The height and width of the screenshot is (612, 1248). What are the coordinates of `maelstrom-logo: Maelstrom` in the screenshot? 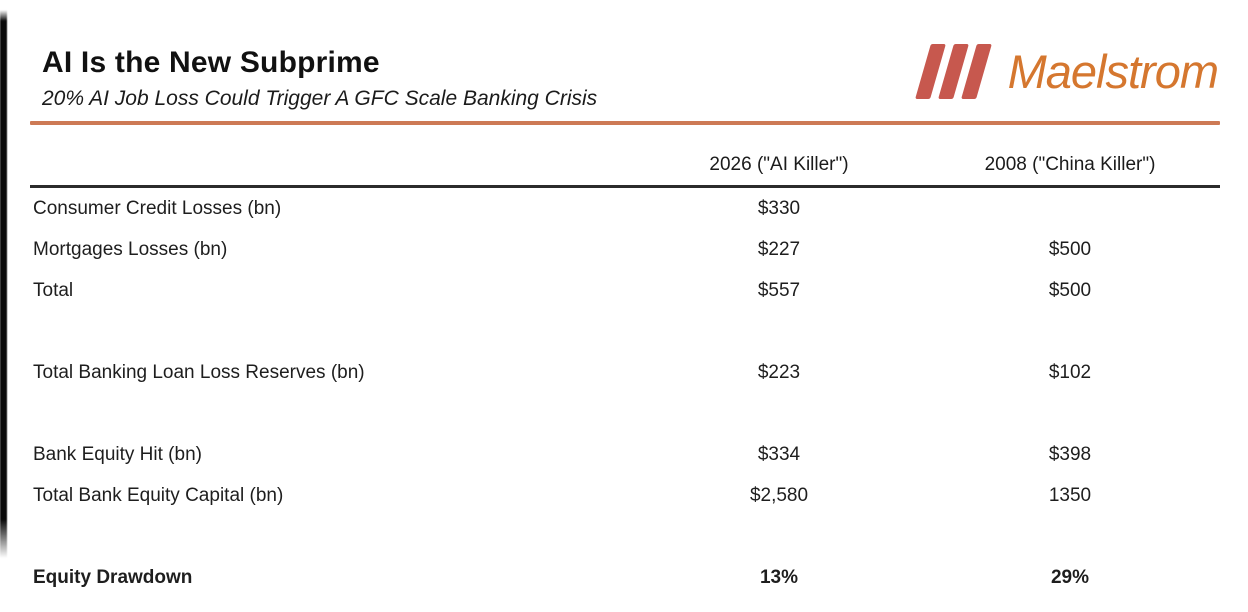 It's located at (1068, 71).